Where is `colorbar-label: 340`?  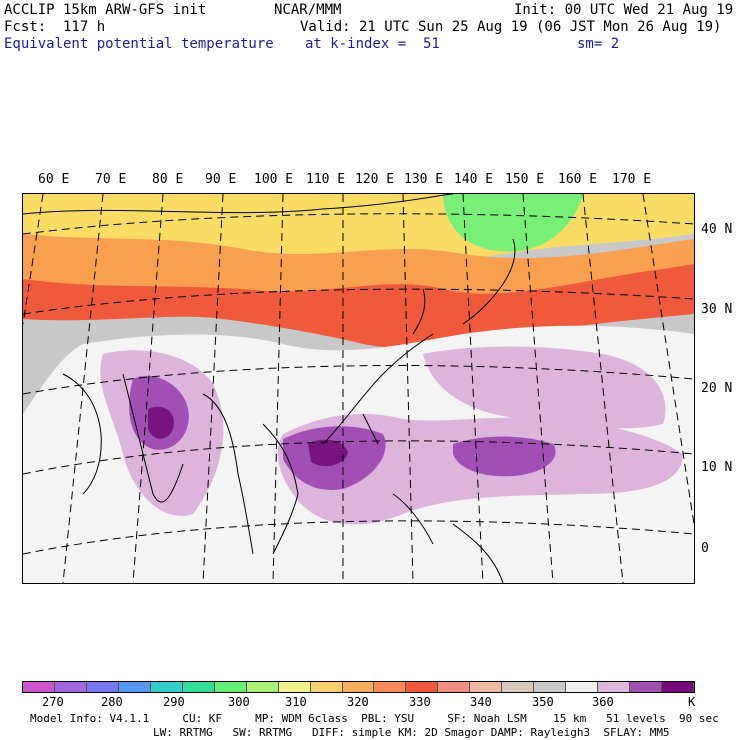
colorbar-label: 340 is located at coordinates (481, 702).